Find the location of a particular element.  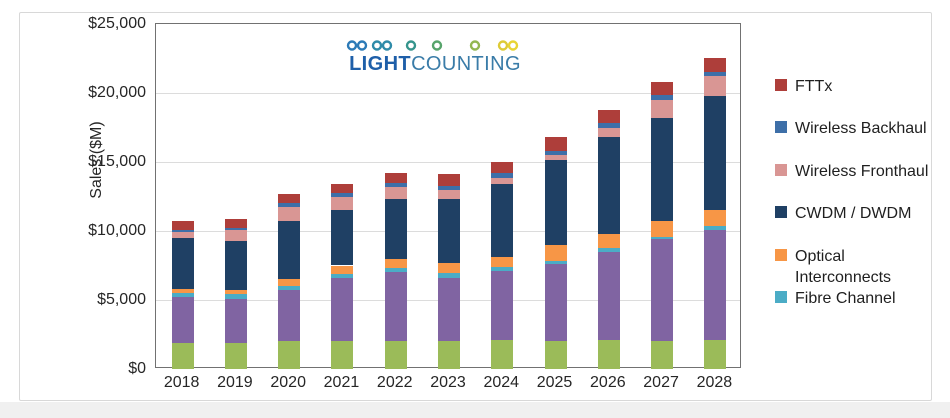

bar-segment-2025-wireless-backhaul is located at coordinates (555, 153).